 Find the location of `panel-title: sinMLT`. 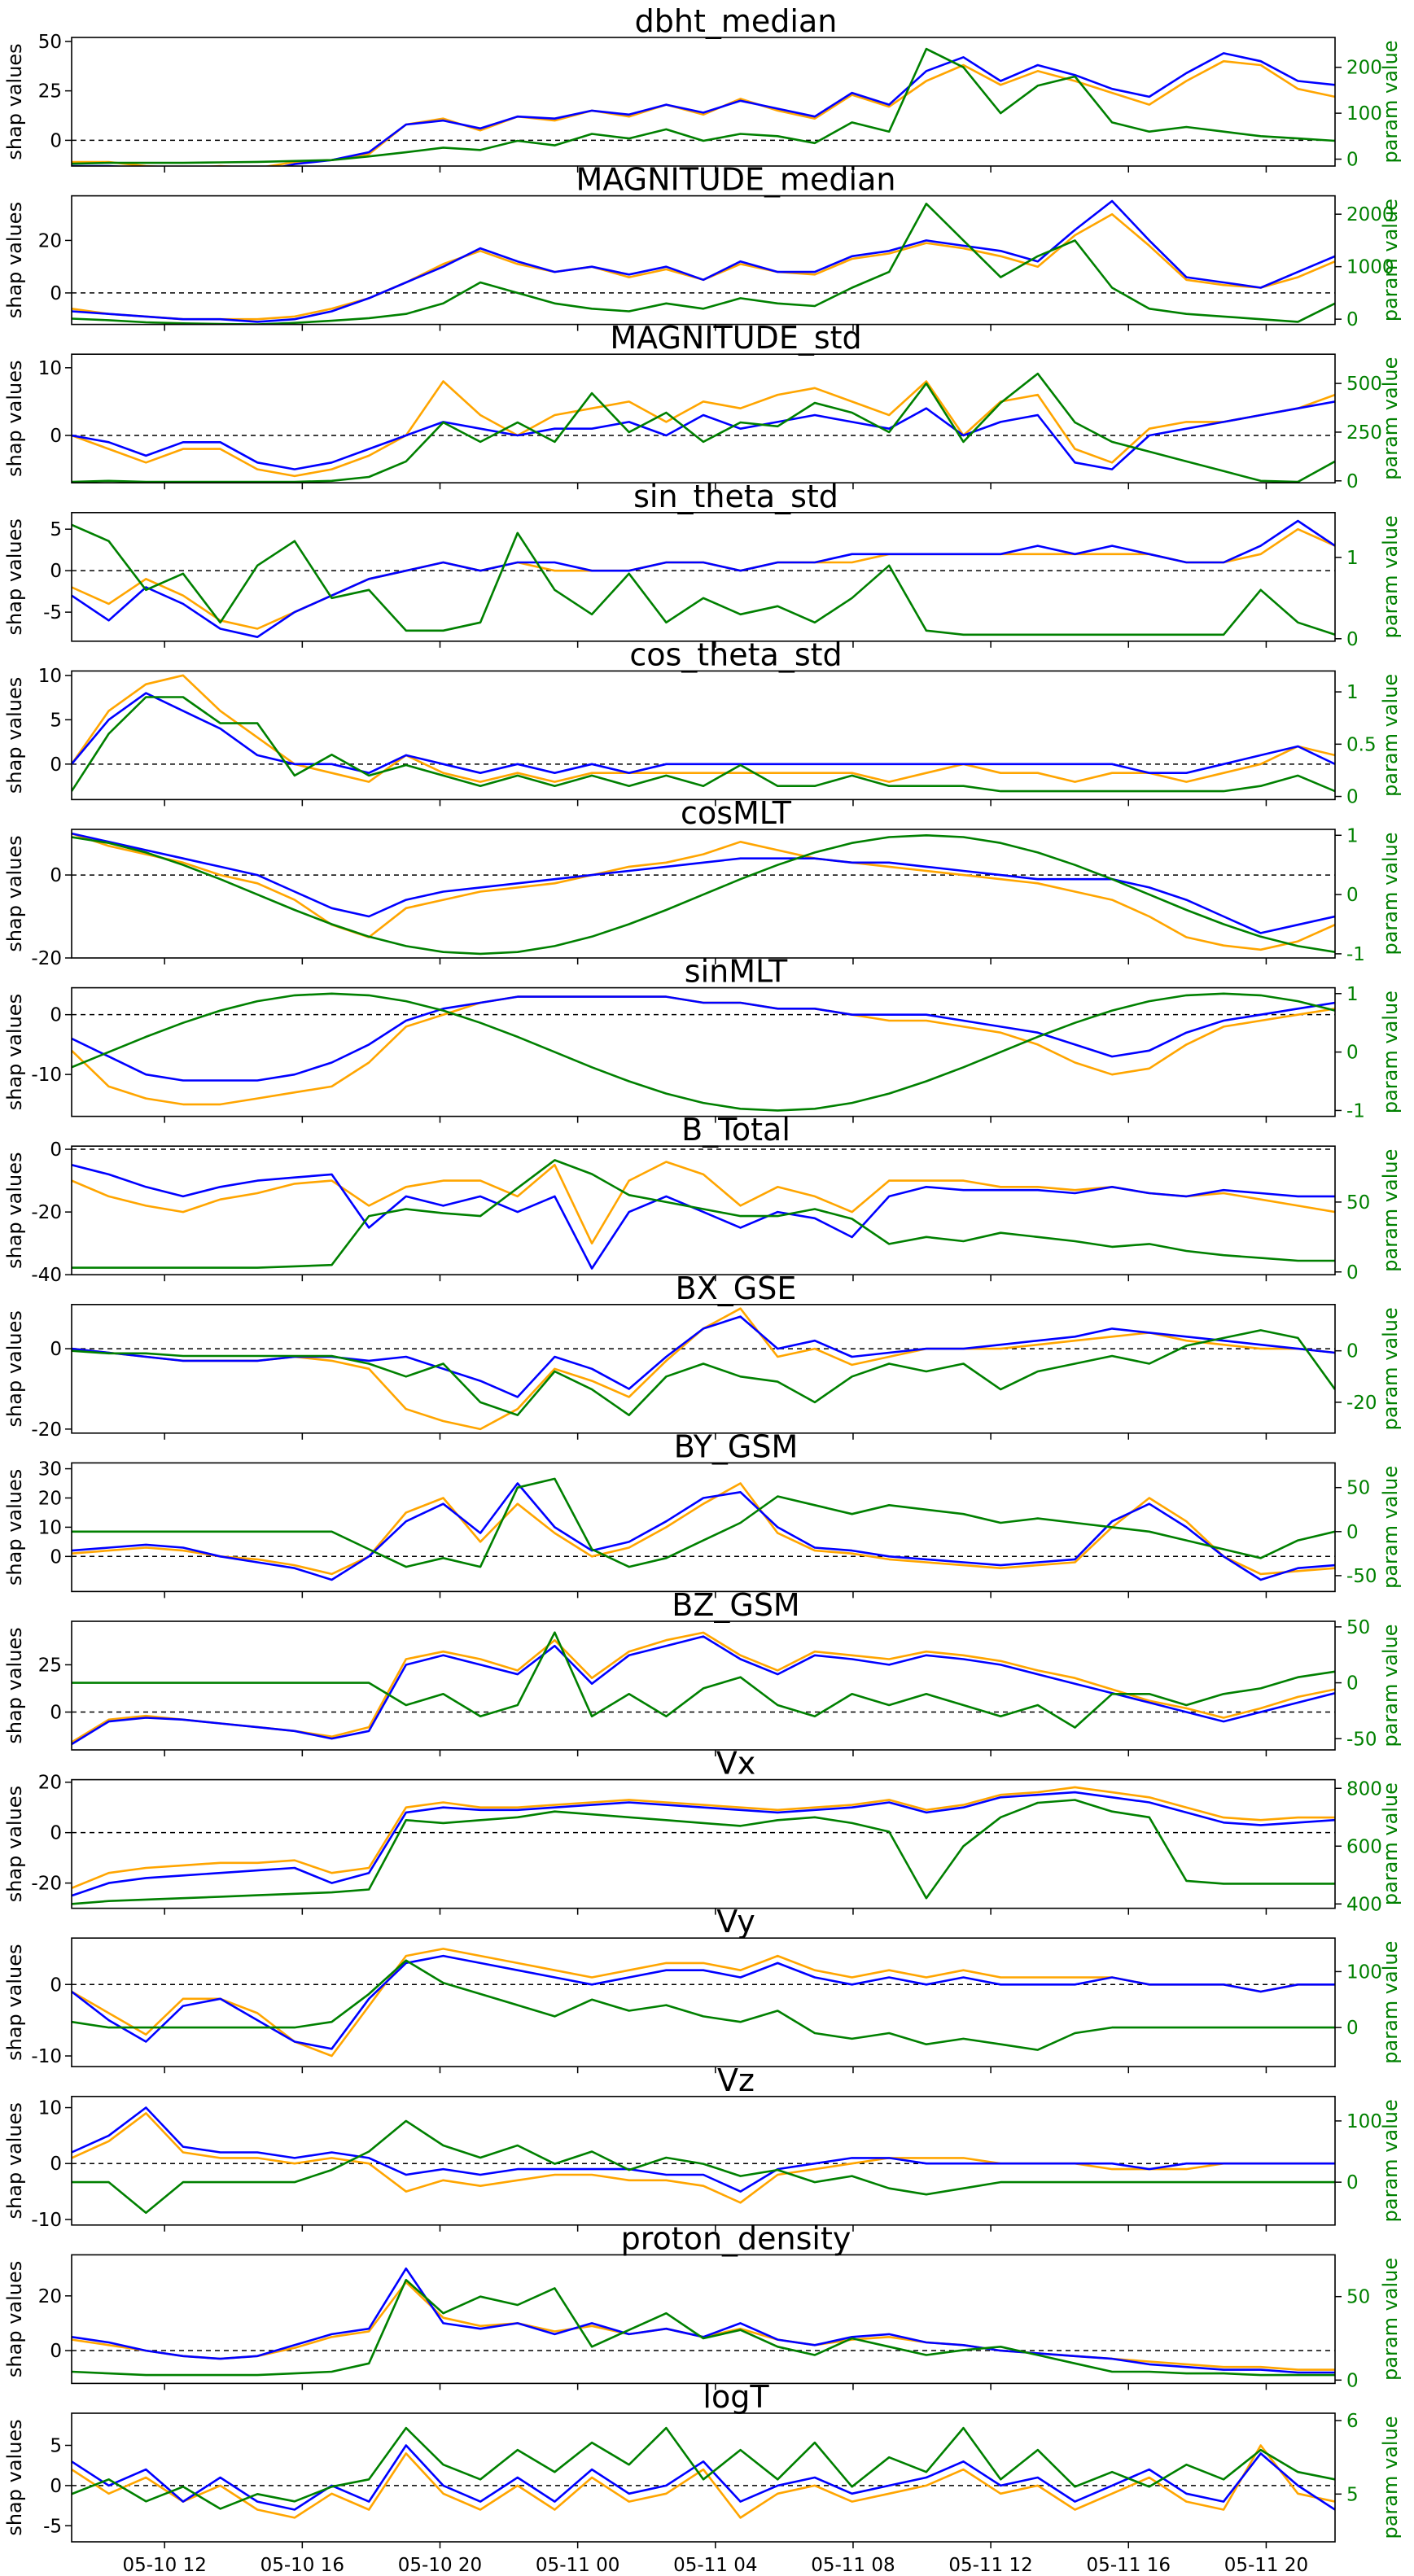

panel-title: sinMLT is located at coordinates (736, 972).